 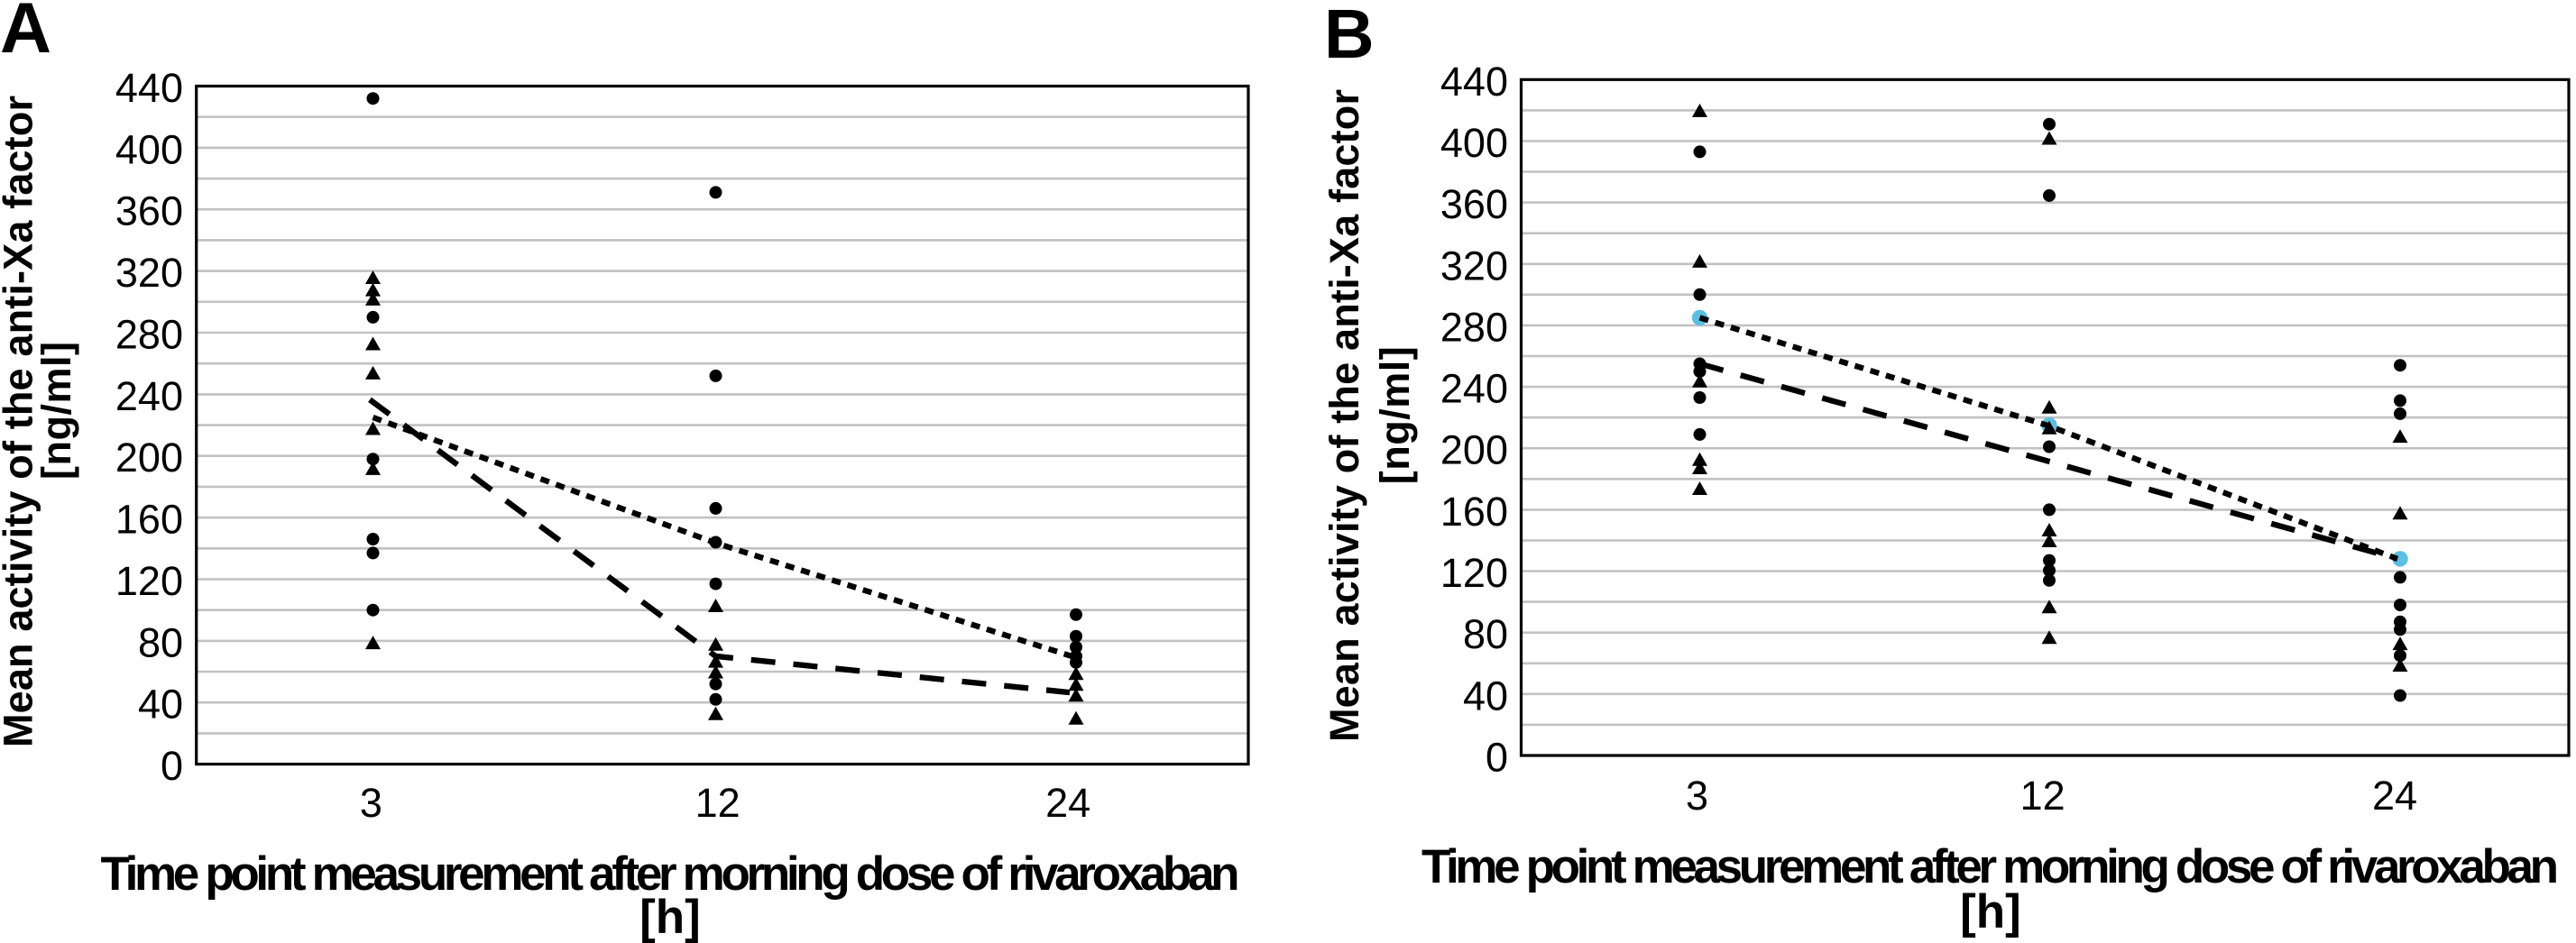 What do you see at coordinates (26, 34) in the screenshot?
I see `svg-text: A` at bounding box center [26, 34].